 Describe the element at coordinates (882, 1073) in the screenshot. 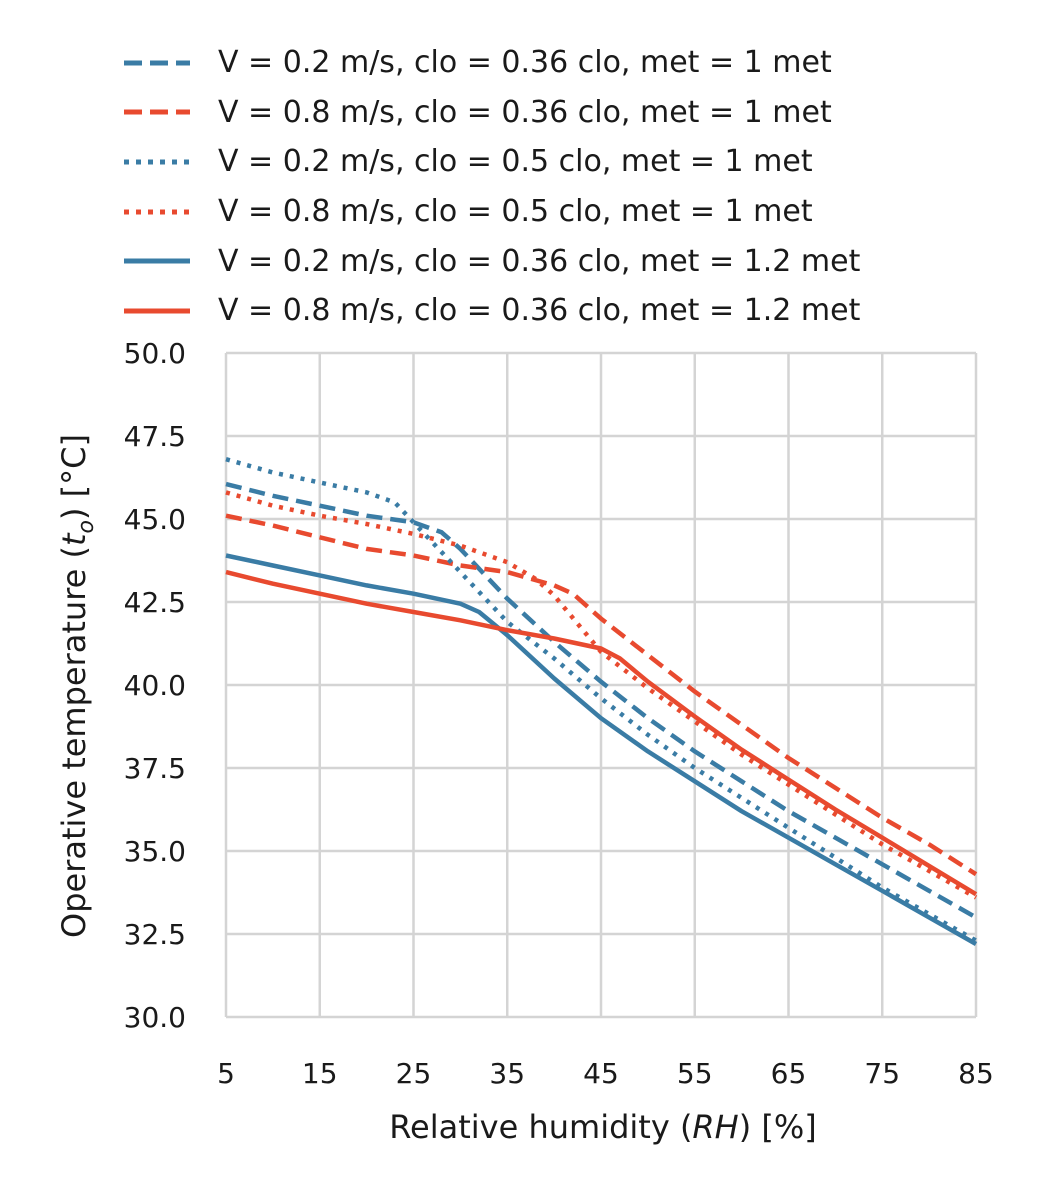

I see `x-tick-label: 75` at that location.